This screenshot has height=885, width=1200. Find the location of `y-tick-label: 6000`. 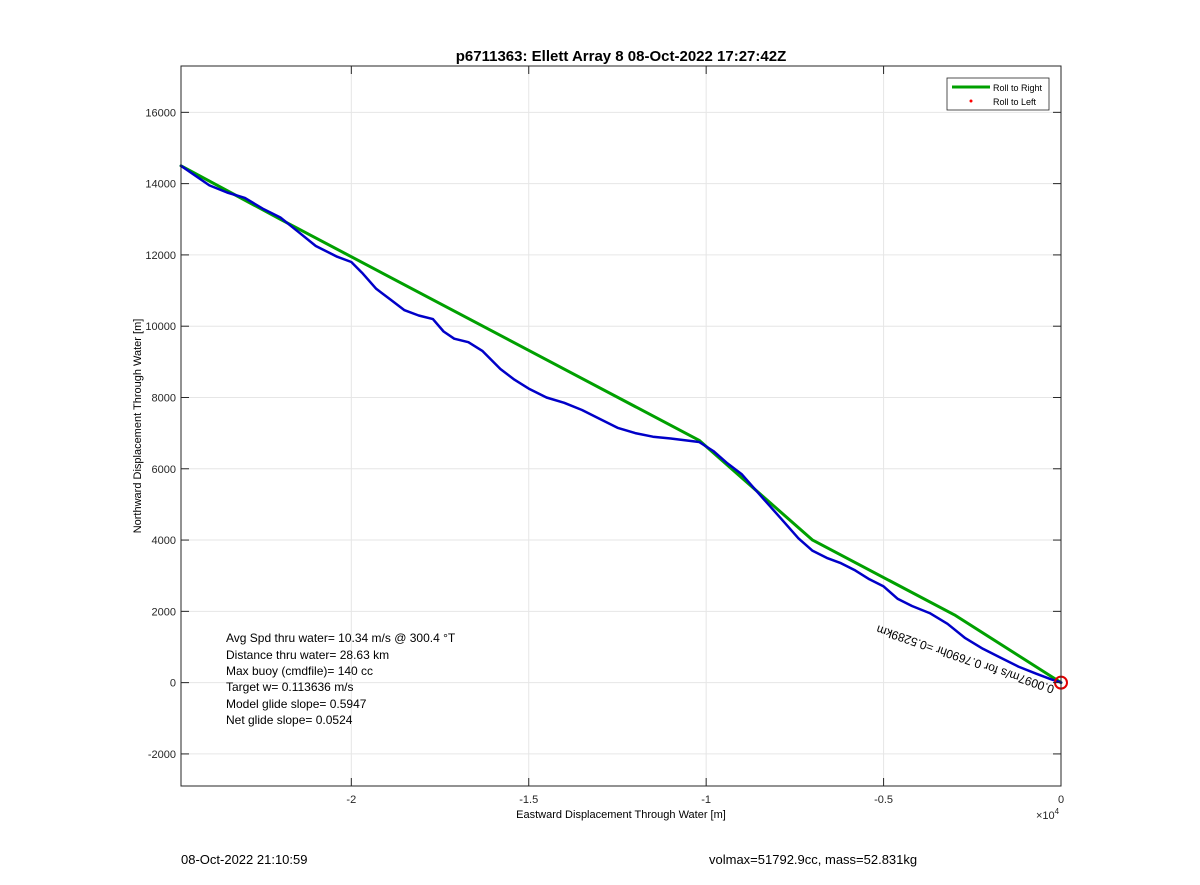

y-tick-label: 6000 is located at coordinates (164, 470).